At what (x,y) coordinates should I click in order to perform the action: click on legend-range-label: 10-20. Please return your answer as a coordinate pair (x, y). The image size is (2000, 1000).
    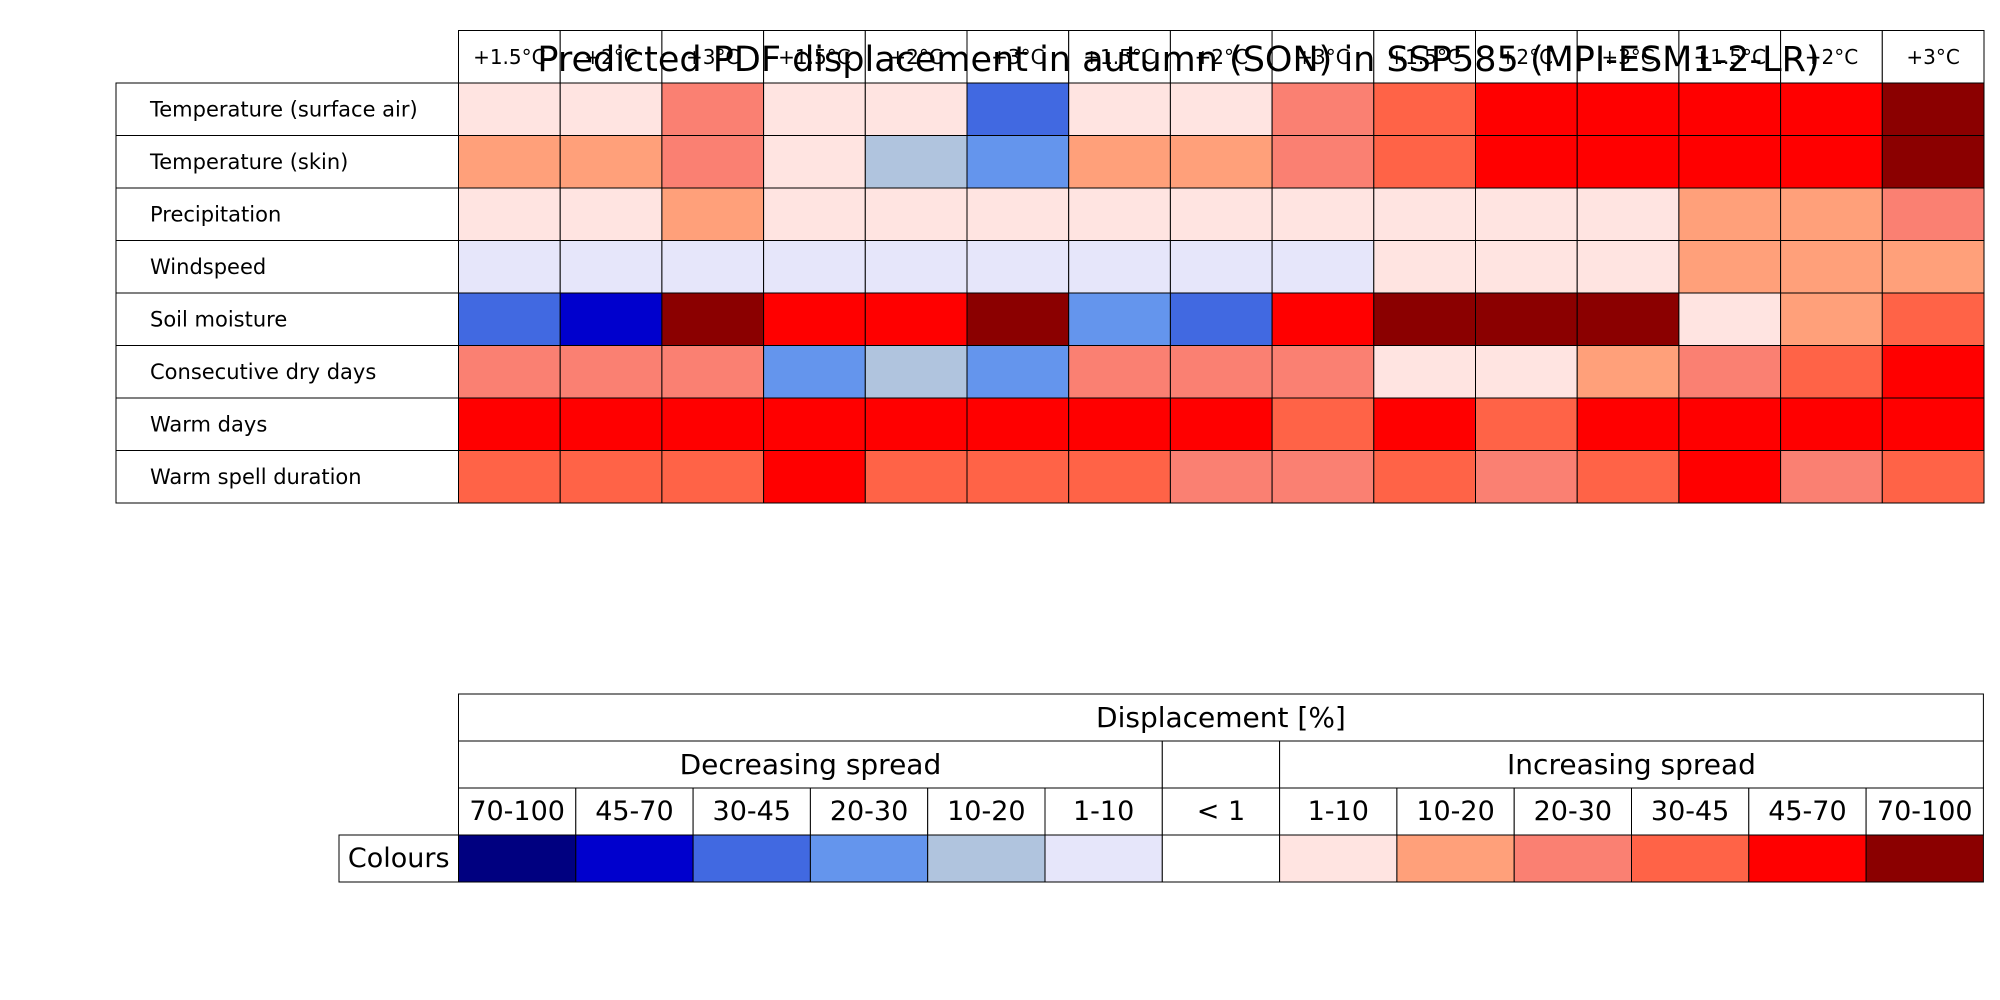
    Looking at the image, I should click on (1455, 811).